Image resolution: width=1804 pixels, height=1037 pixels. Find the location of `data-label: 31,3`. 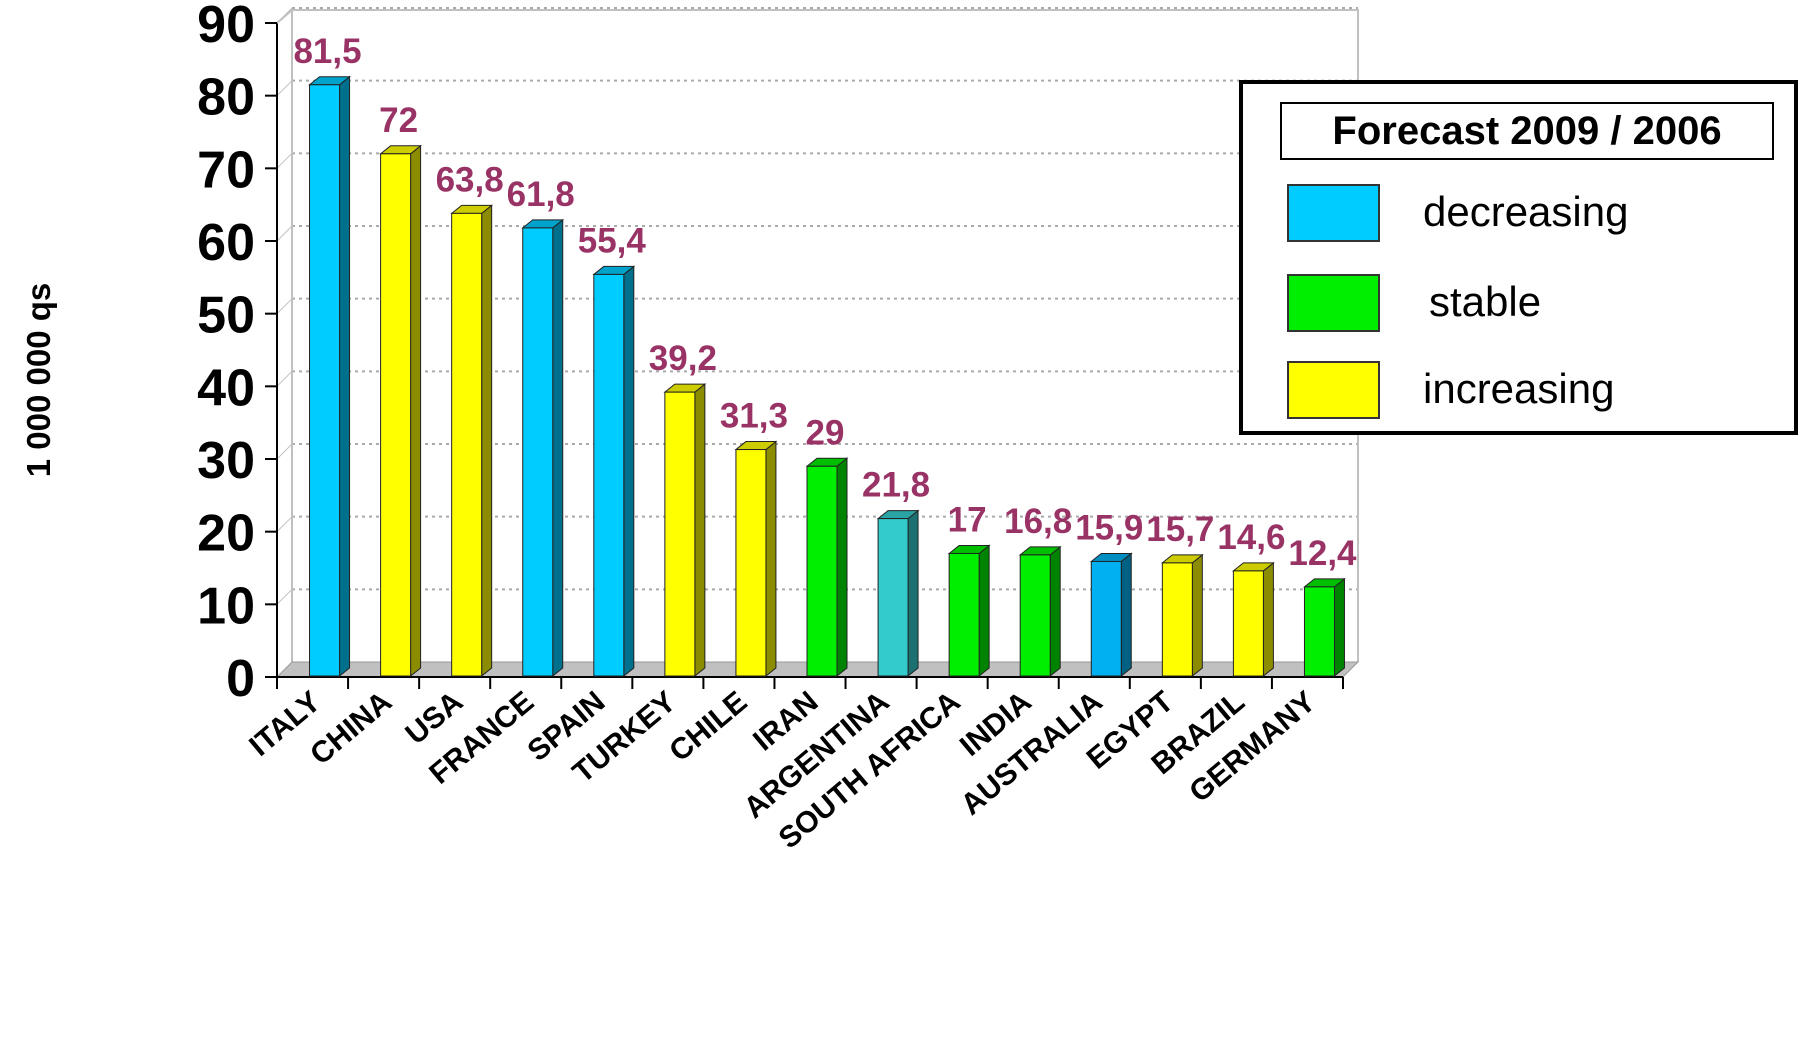

data-label: 31,3 is located at coordinates (754, 416).